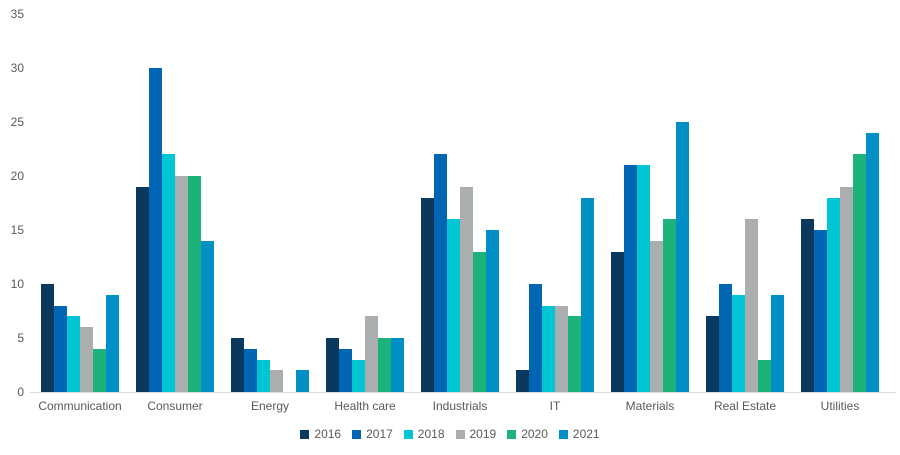  Describe the element at coordinates (561, 349) in the screenshot. I see `bar-2019-it` at that location.